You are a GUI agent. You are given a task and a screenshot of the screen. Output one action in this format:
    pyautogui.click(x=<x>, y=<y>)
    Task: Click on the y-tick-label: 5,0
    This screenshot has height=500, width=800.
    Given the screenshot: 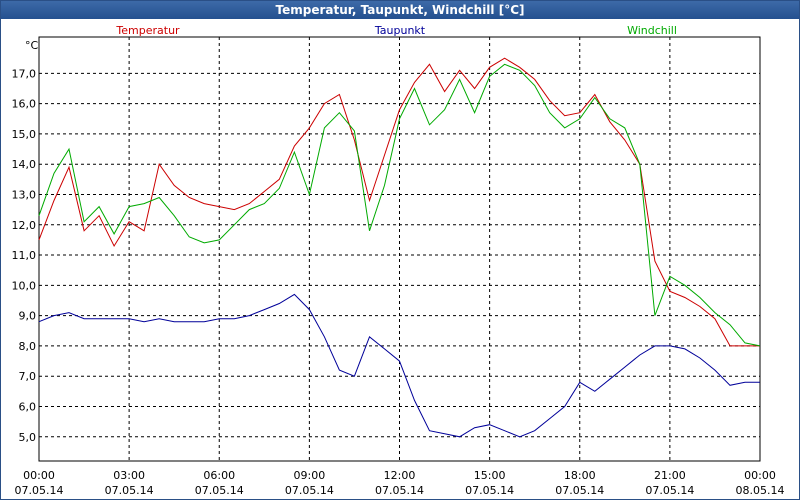 What is the action you would take?
    pyautogui.click(x=28, y=437)
    